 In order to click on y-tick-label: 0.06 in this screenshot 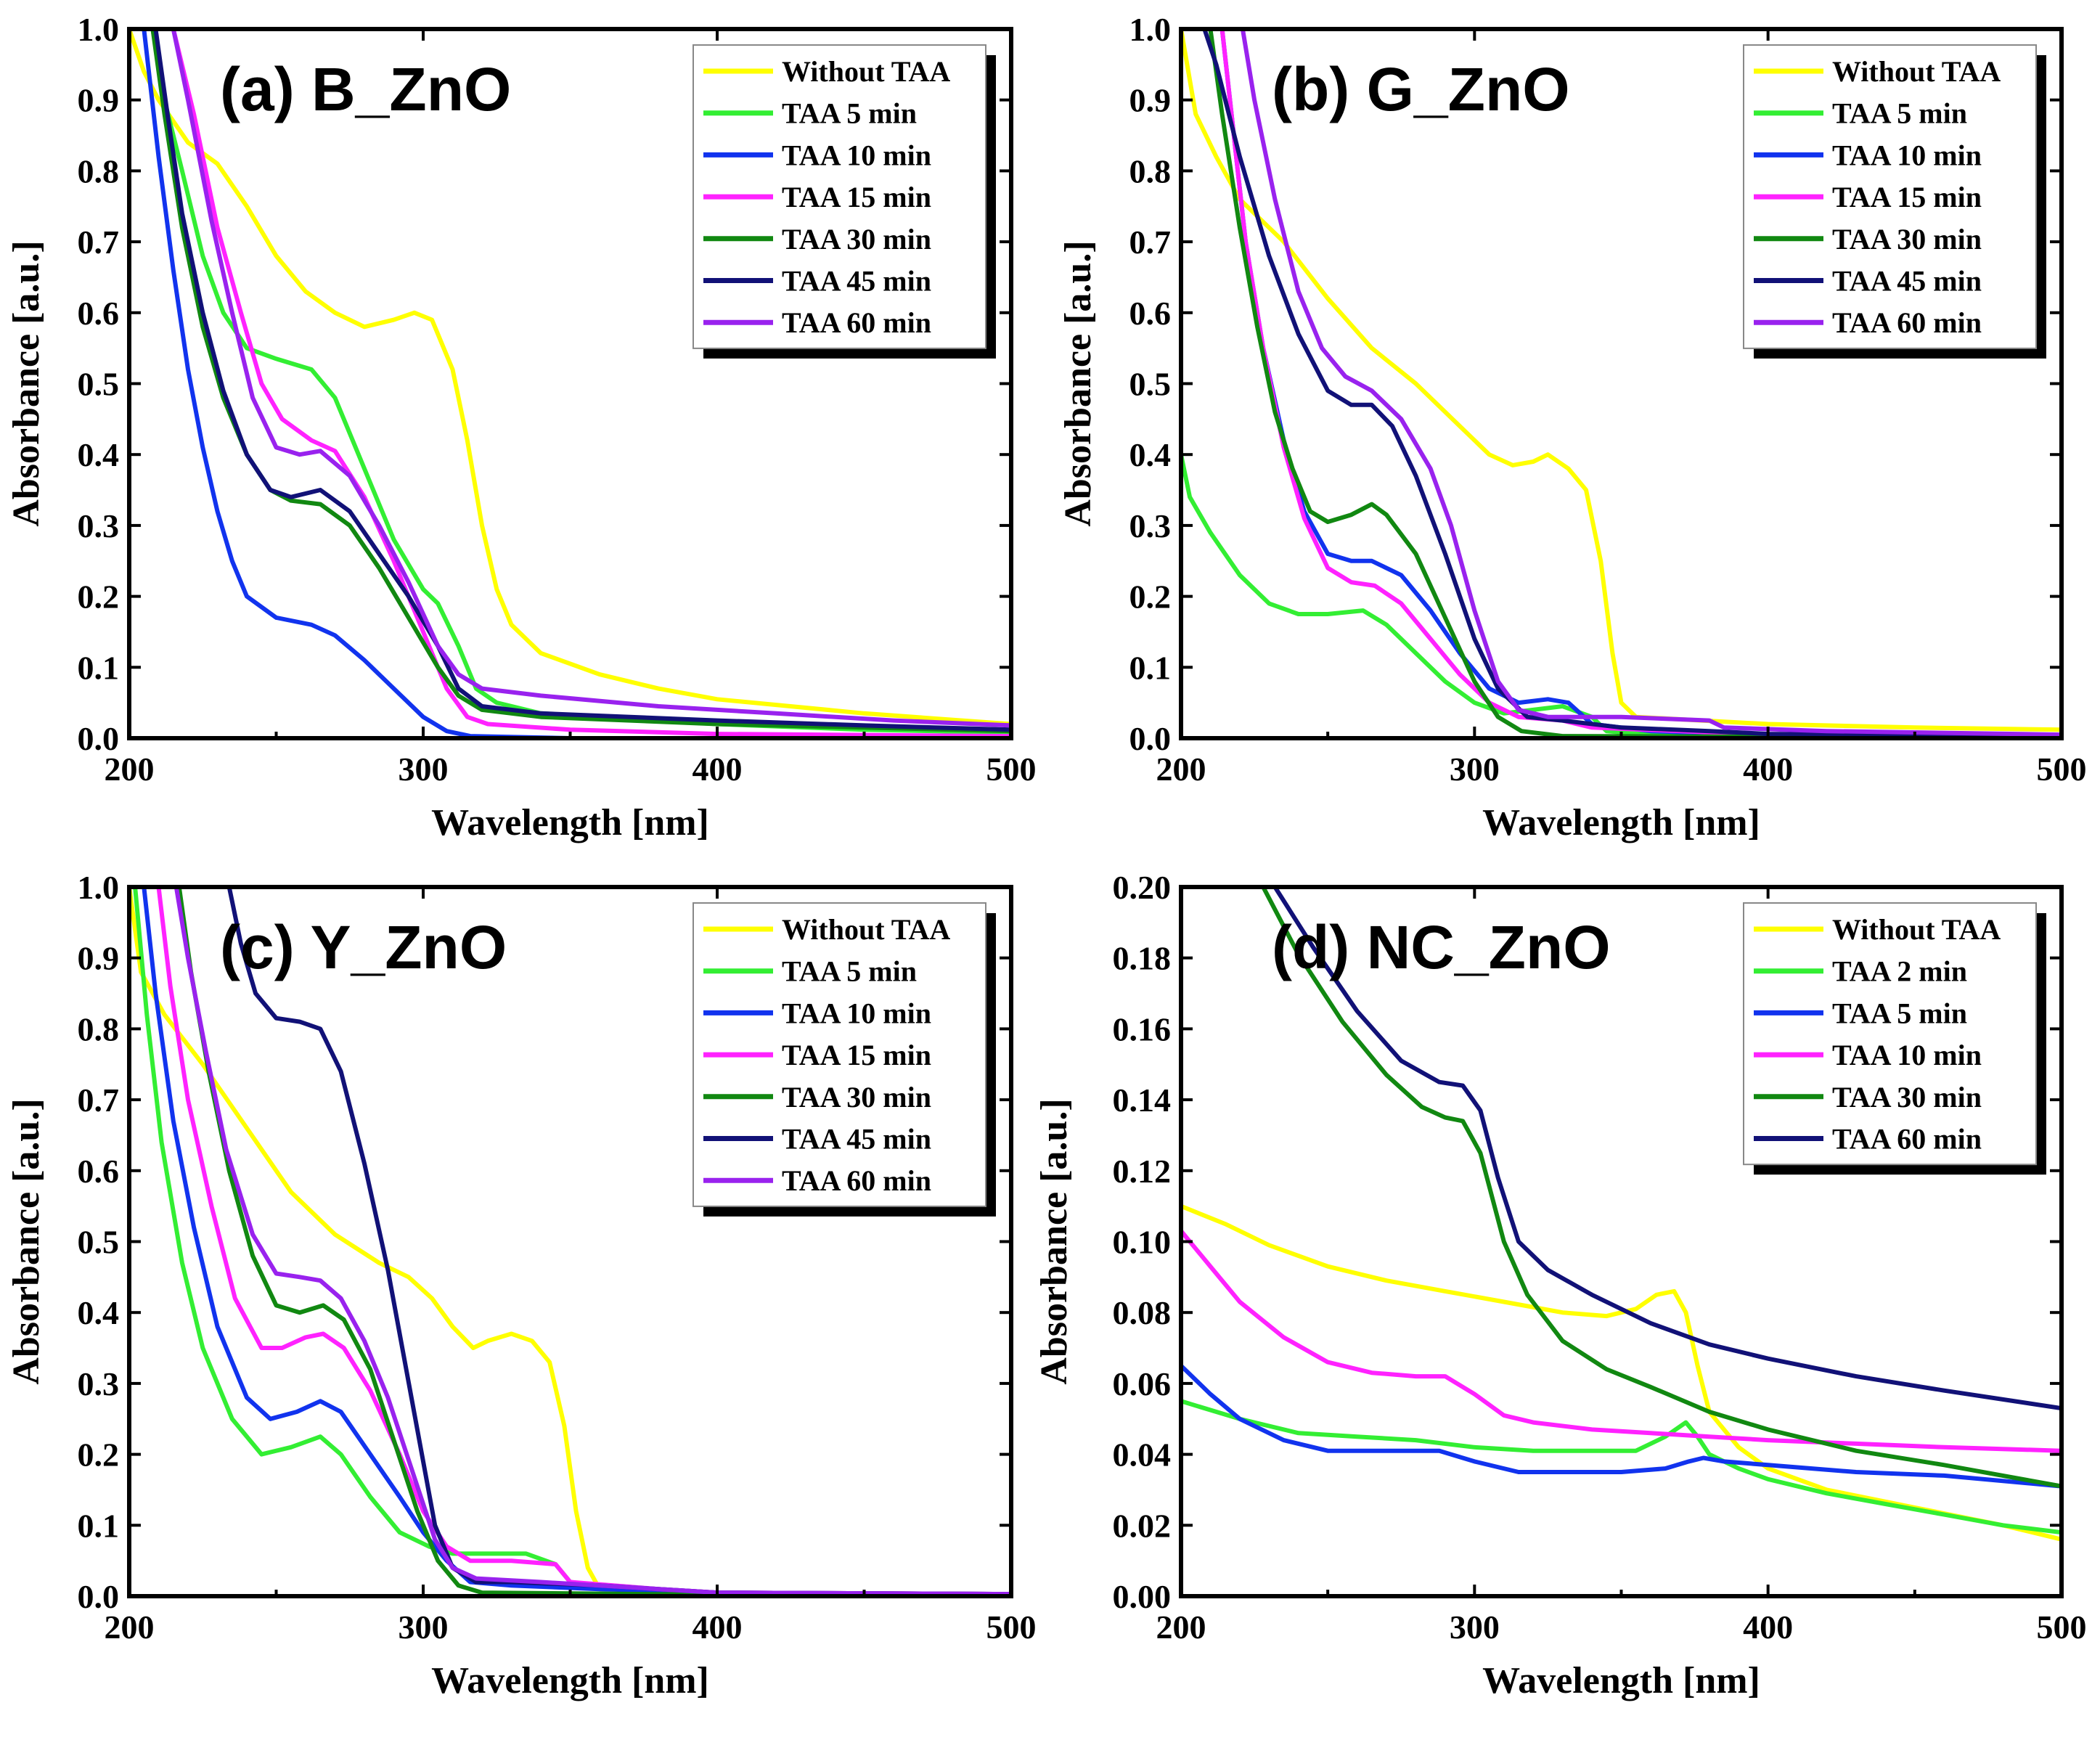, I will do `click(1142, 1383)`.